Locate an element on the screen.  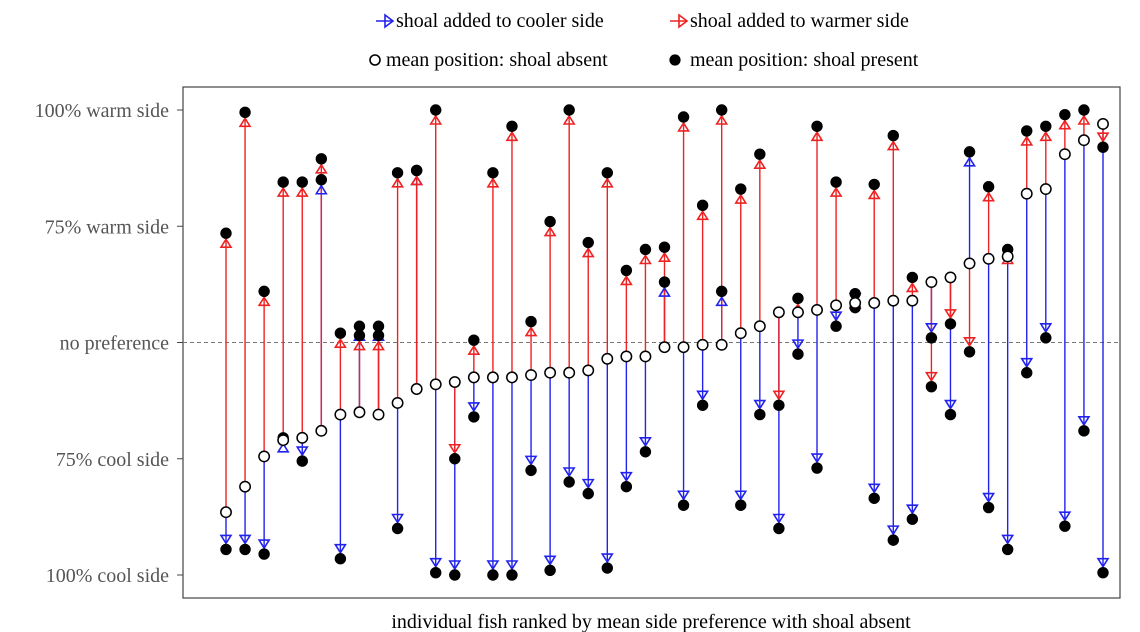
legend-label-absent: mean position: shoal absent is located at coordinates (497, 60).